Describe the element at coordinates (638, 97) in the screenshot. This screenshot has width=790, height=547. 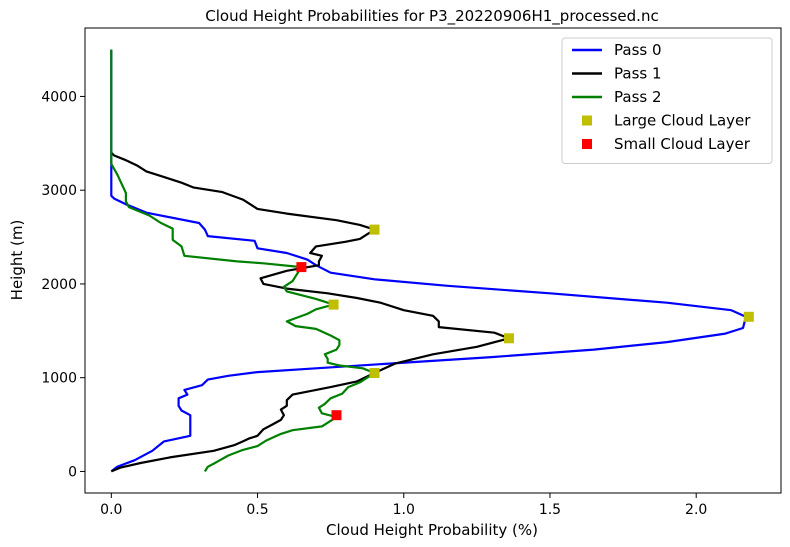
I see `legend-label: Pass 2` at that location.